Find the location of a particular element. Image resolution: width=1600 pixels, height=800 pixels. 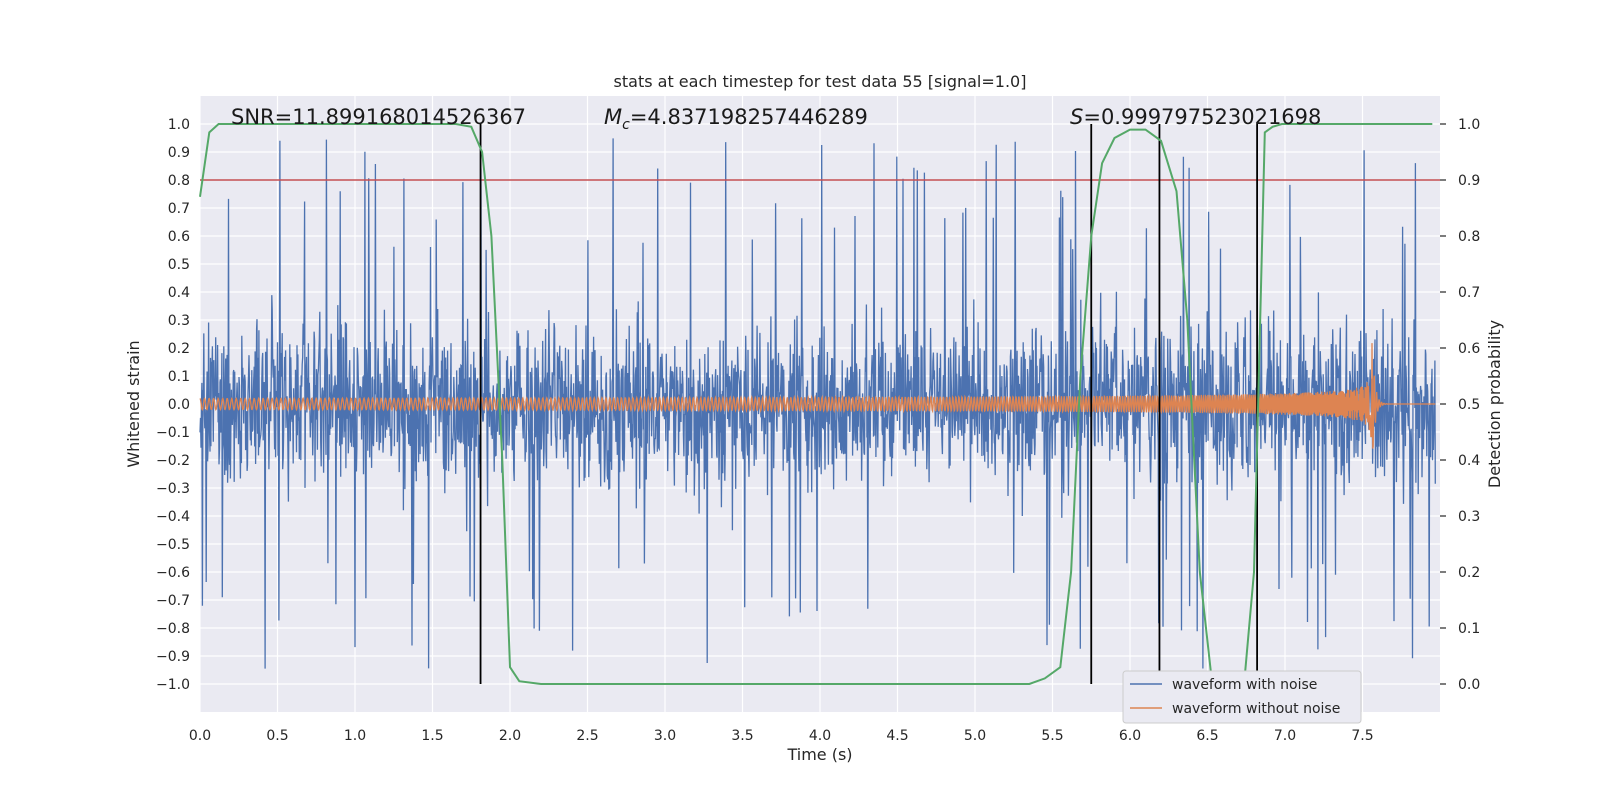

score-annotation: S=0.999797523021698 is located at coordinates (1195, 117).